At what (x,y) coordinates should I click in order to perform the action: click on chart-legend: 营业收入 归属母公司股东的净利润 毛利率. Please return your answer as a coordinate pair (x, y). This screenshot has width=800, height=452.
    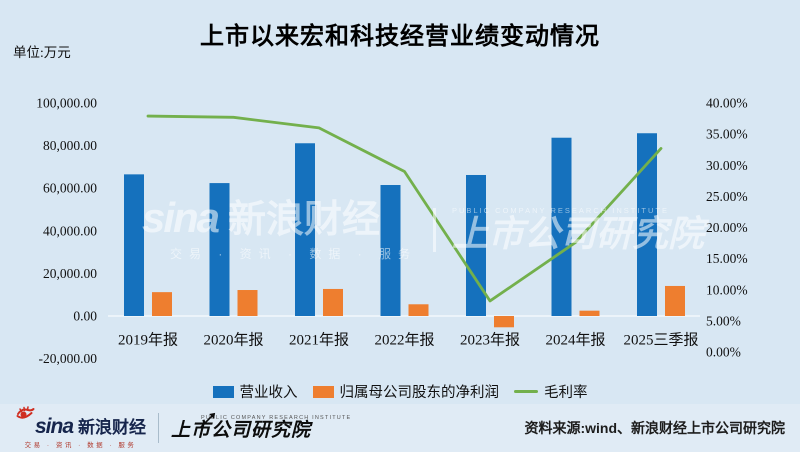
    Looking at the image, I should click on (400, 391).